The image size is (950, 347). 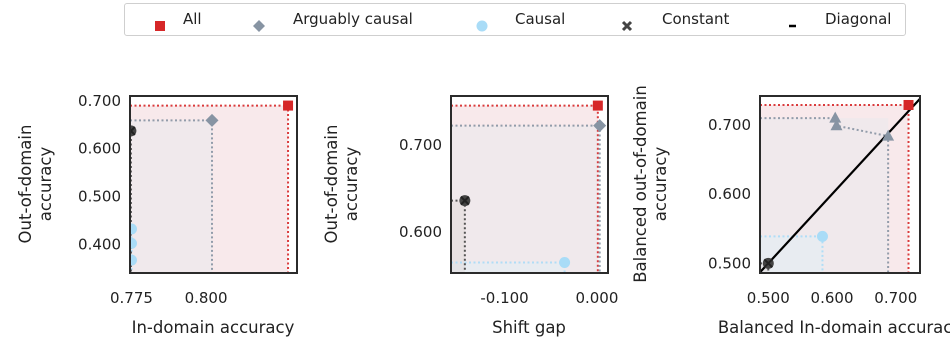 What do you see at coordinates (192, 19) in the screenshot?
I see `legend-label: All` at bounding box center [192, 19].